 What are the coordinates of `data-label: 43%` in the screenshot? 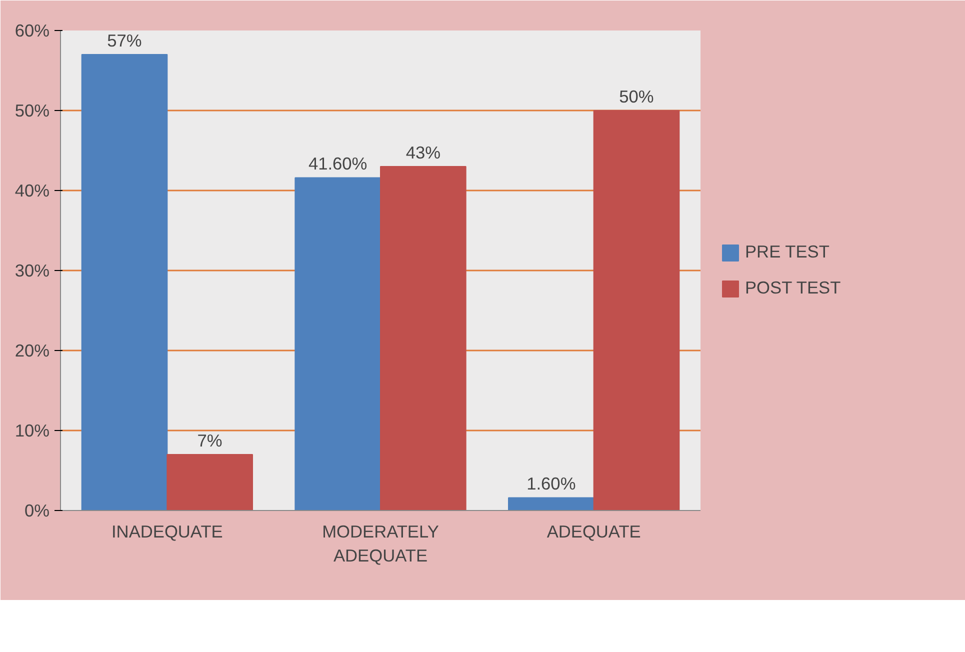 It's located at (423, 152).